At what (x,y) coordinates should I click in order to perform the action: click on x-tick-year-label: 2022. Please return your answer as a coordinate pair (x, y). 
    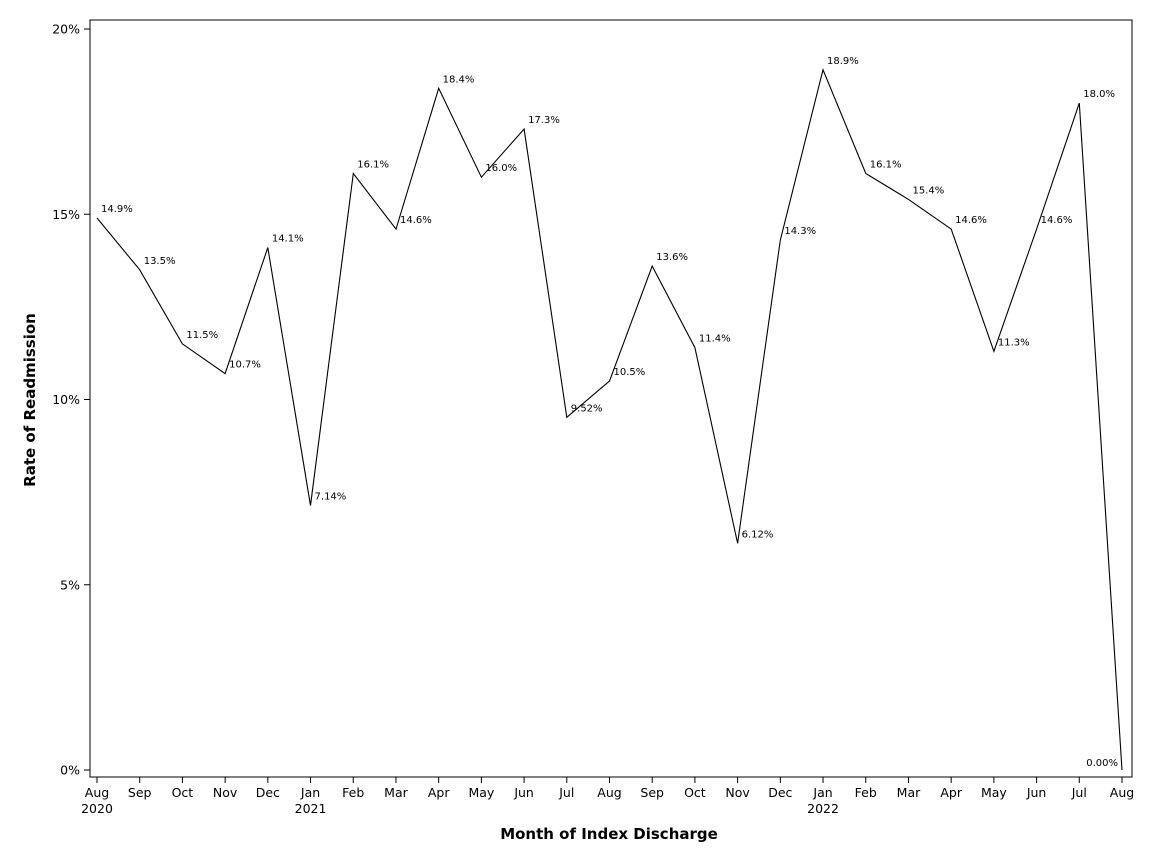
    Looking at the image, I should click on (823, 808).